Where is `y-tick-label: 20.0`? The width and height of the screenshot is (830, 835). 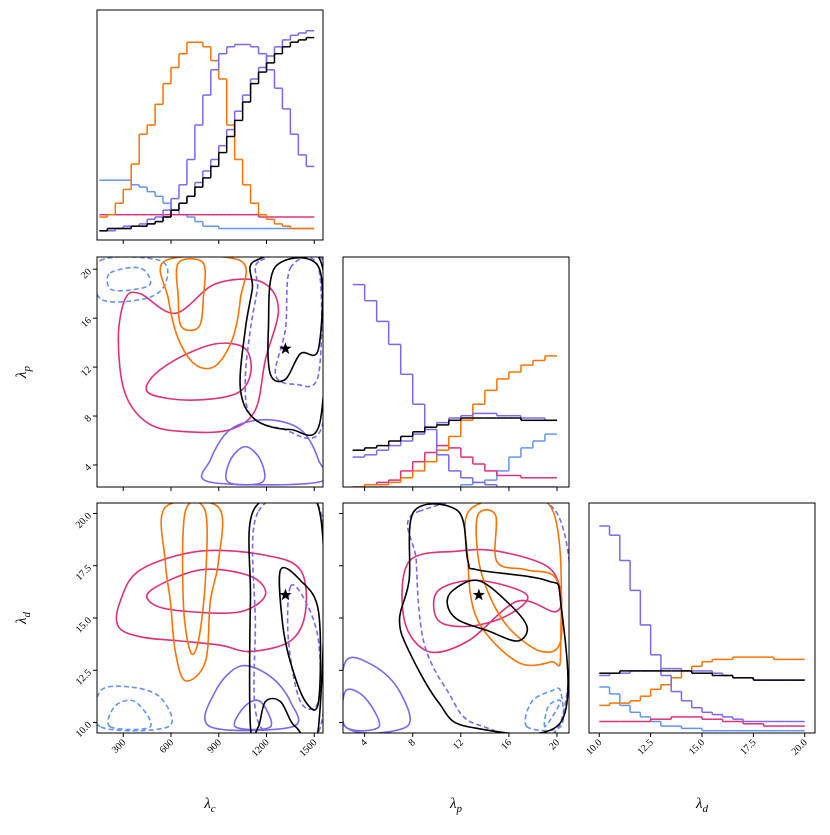 y-tick-label: 20.0 is located at coordinates (84, 521).